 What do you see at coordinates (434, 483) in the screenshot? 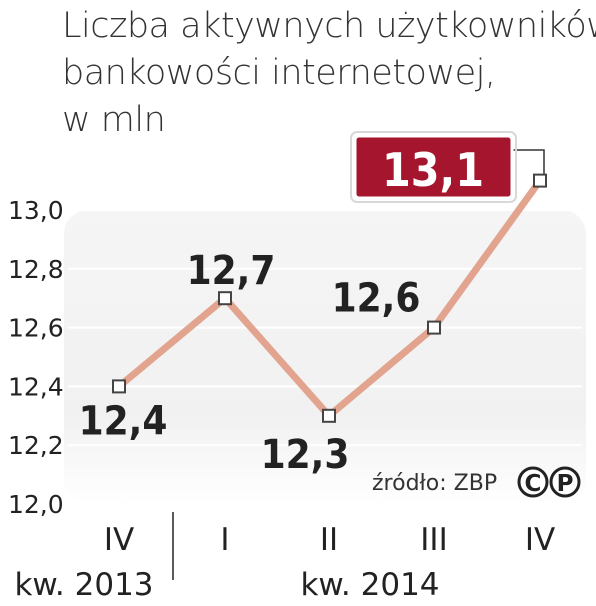
I see `source-label: źródło: ZBP` at bounding box center [434, 483].